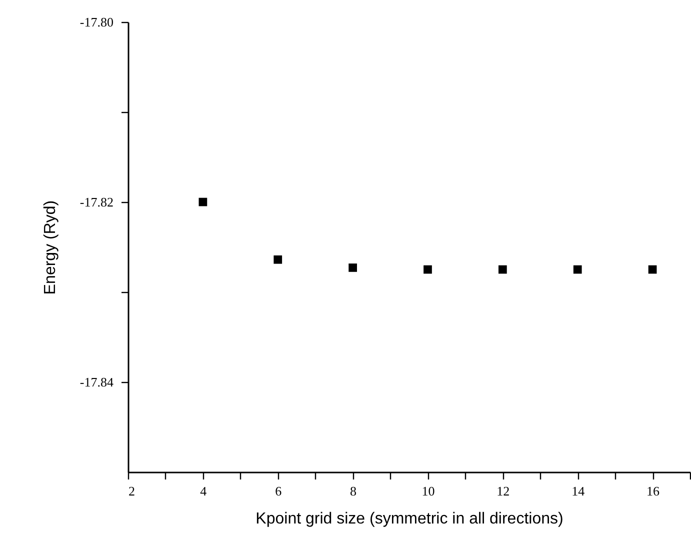 The image size is (691, 542). I want to click on y-axis-title: Energy (Ryd), so click(50, 247).